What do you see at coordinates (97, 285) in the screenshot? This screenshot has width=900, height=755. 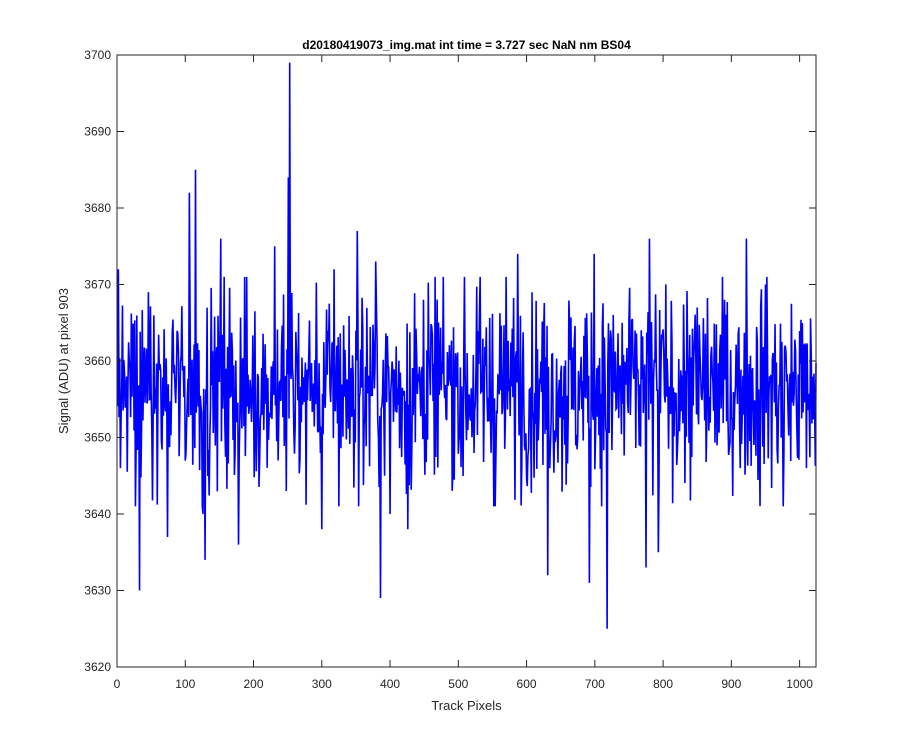 I see `y-tick-label: 3670` at bounding box center [97, 285].